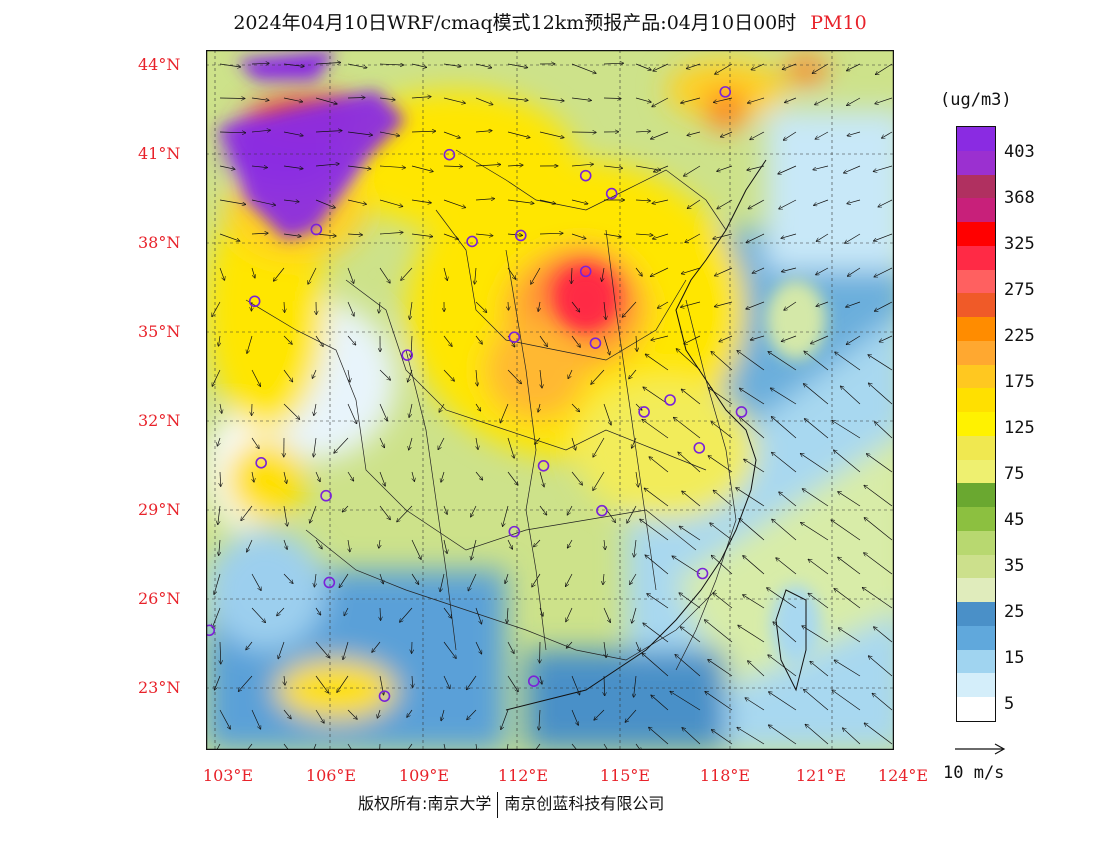  What do you see at coordinates (159, 153) in the screenshot?
I see `lat-label-41: 41°N` at bounding box center [159, 153].